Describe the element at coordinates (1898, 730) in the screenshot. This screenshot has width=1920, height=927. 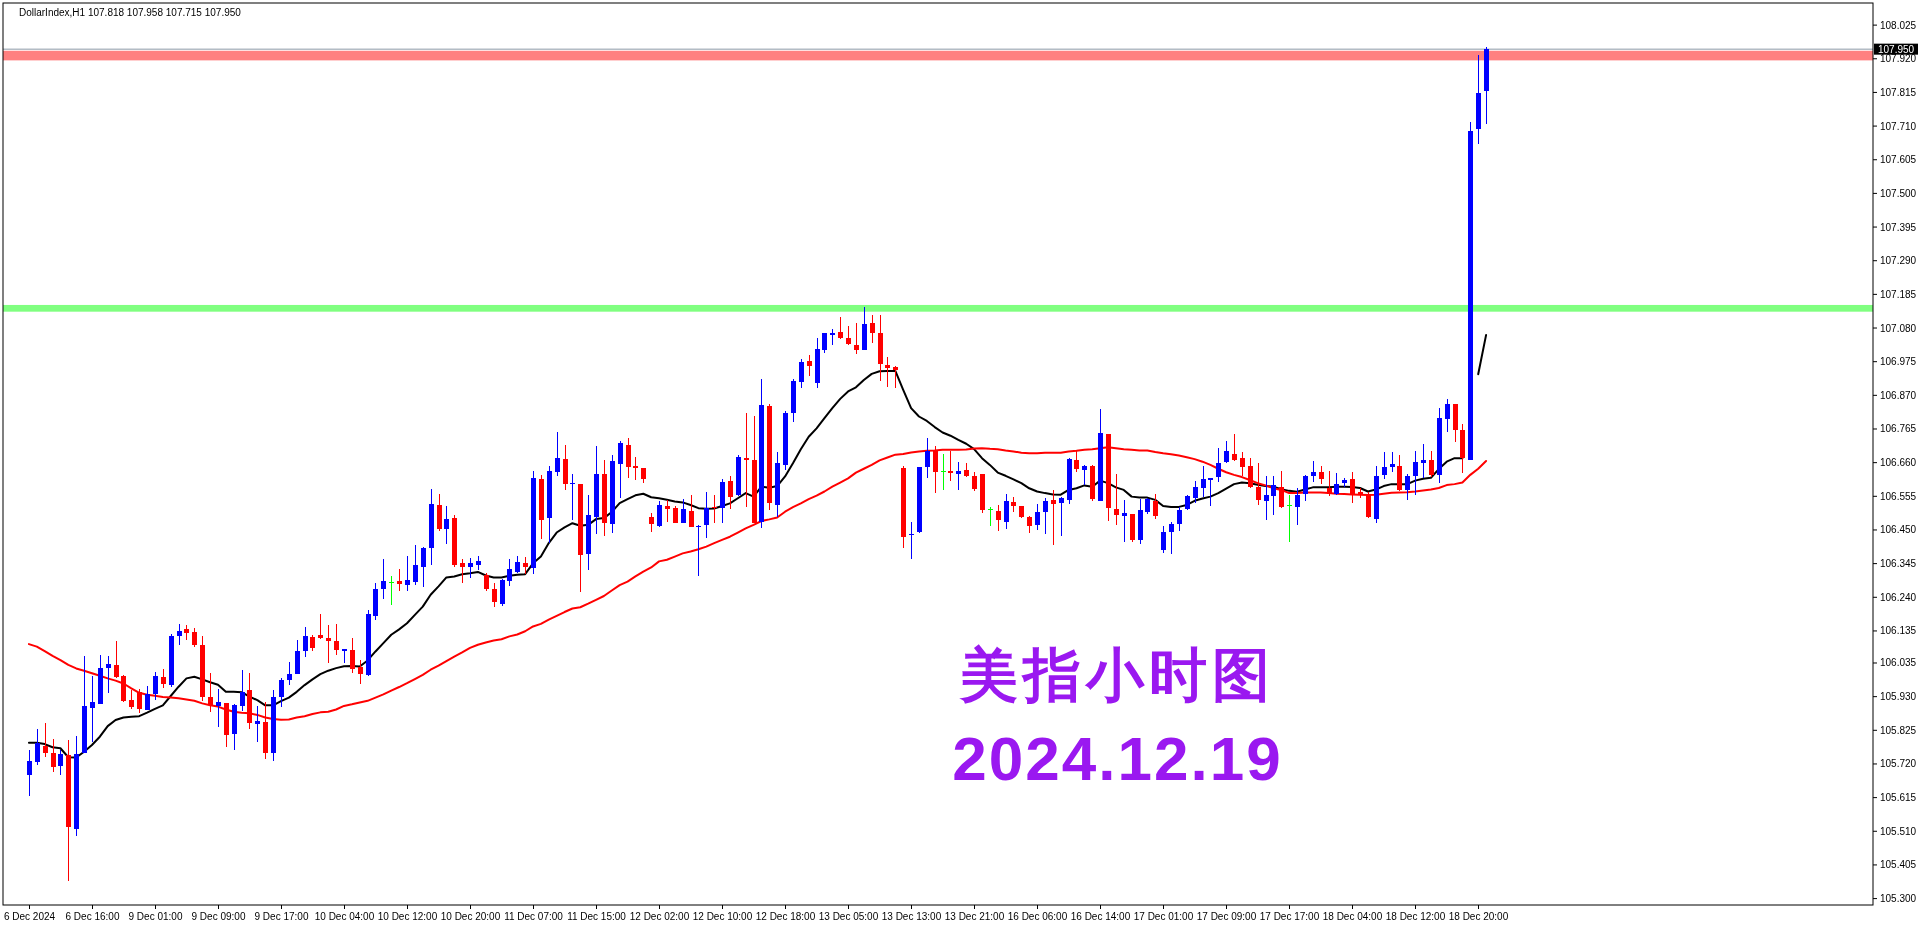
I see `y-tick-label: 105.825` at that location.